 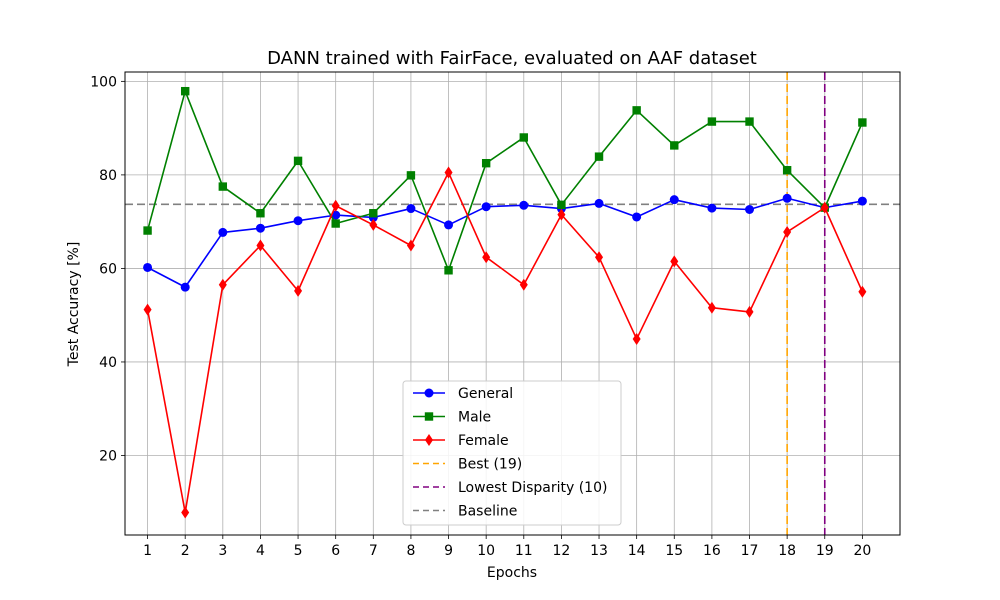 I want to click on x-tick-label: 16, so click(x=712, y=551).